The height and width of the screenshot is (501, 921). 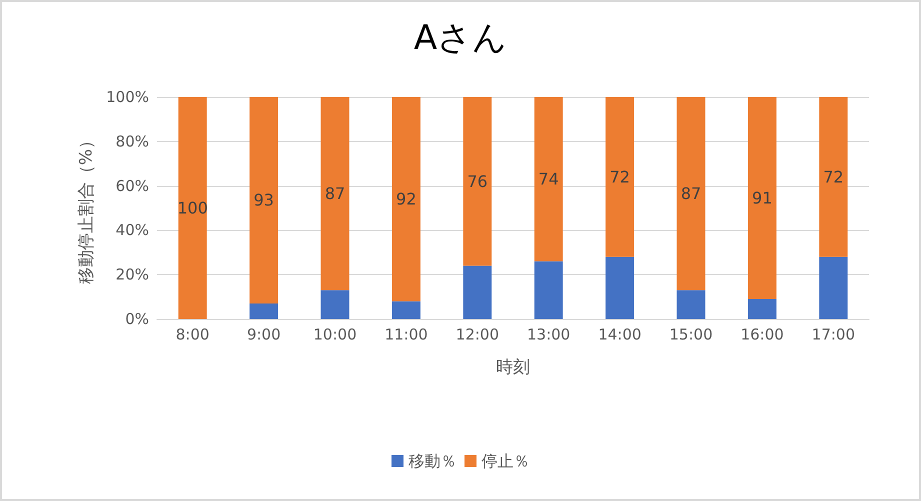 I want to click on legend-label: 移動％, so click(x=432, y=461).